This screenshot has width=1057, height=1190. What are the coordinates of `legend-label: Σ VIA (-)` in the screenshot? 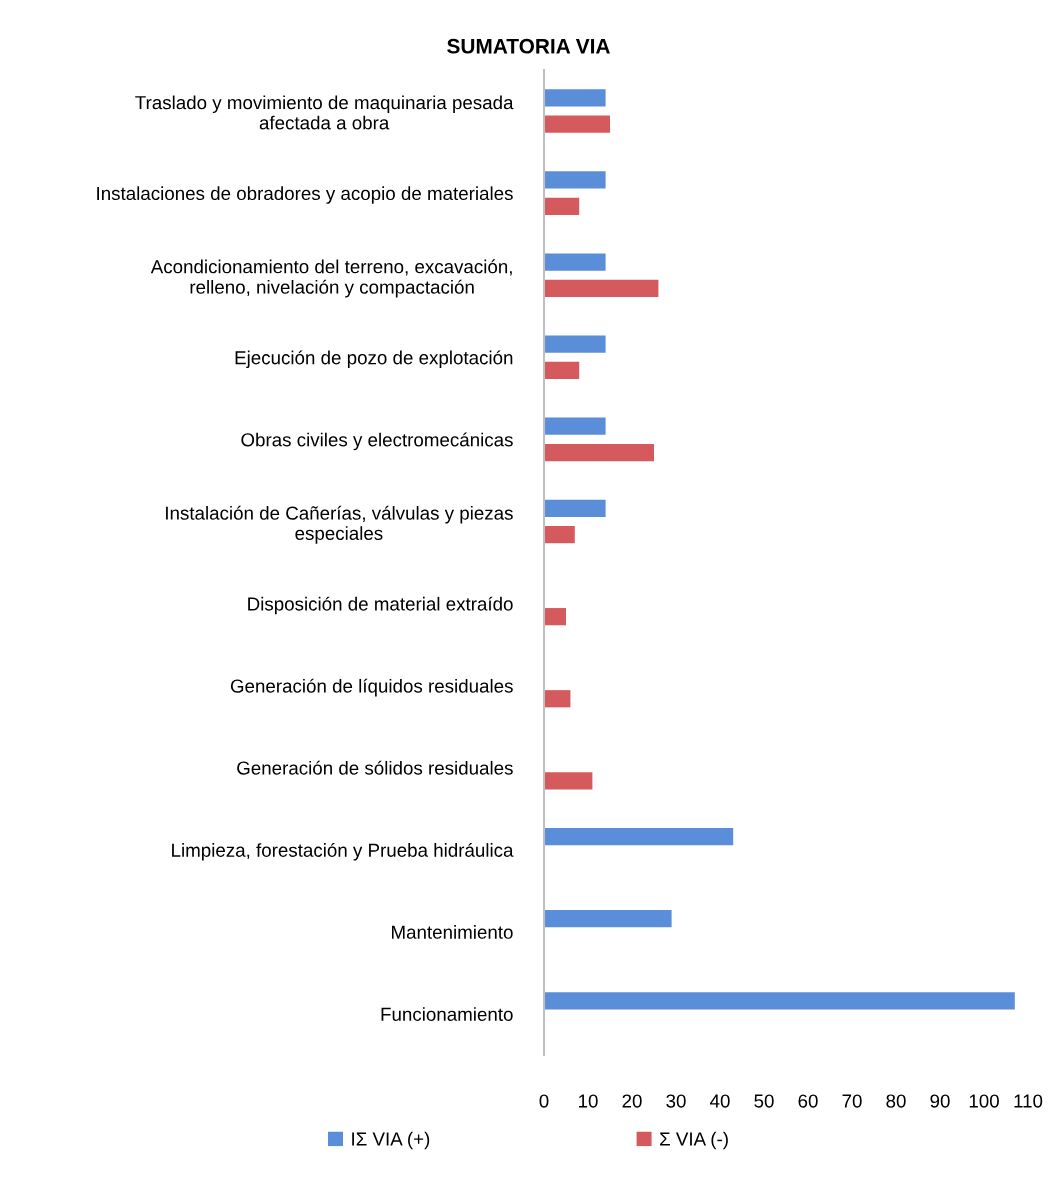 It's located at (694, 1140).